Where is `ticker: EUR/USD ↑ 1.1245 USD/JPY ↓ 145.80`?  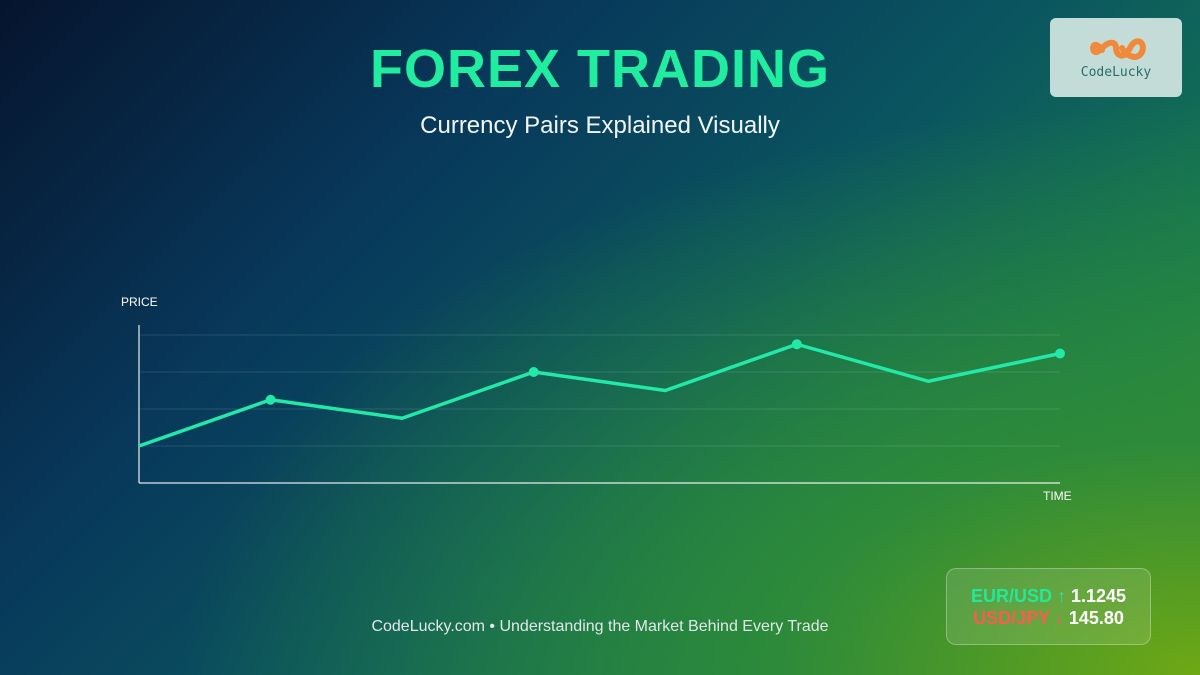
ticker: EUR/USD ↑ 1.1245 USD/JPY ↓ 145.80 is located at coordinates (1048, 606).